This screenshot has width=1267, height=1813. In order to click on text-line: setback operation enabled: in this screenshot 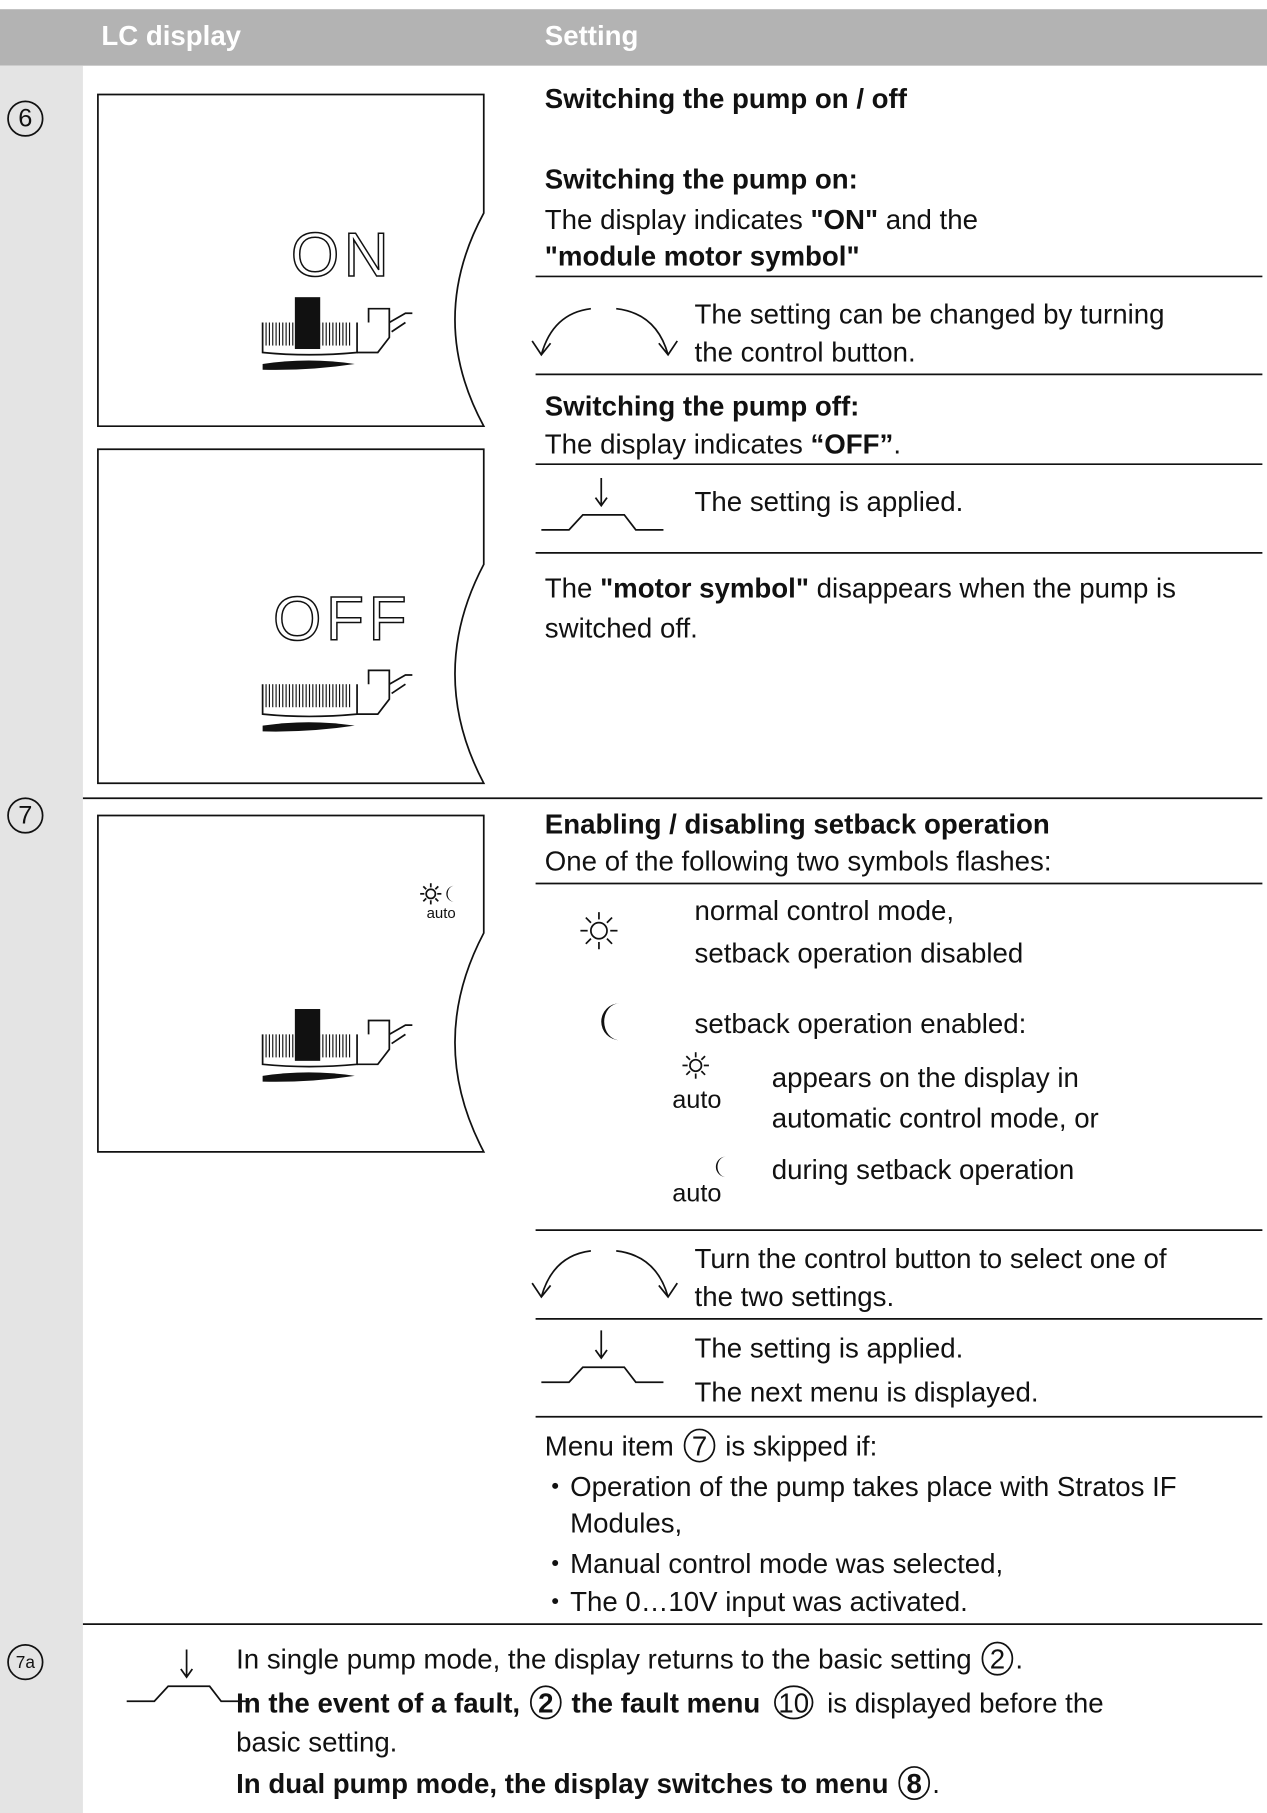, I will do `click(861, 1022)`.